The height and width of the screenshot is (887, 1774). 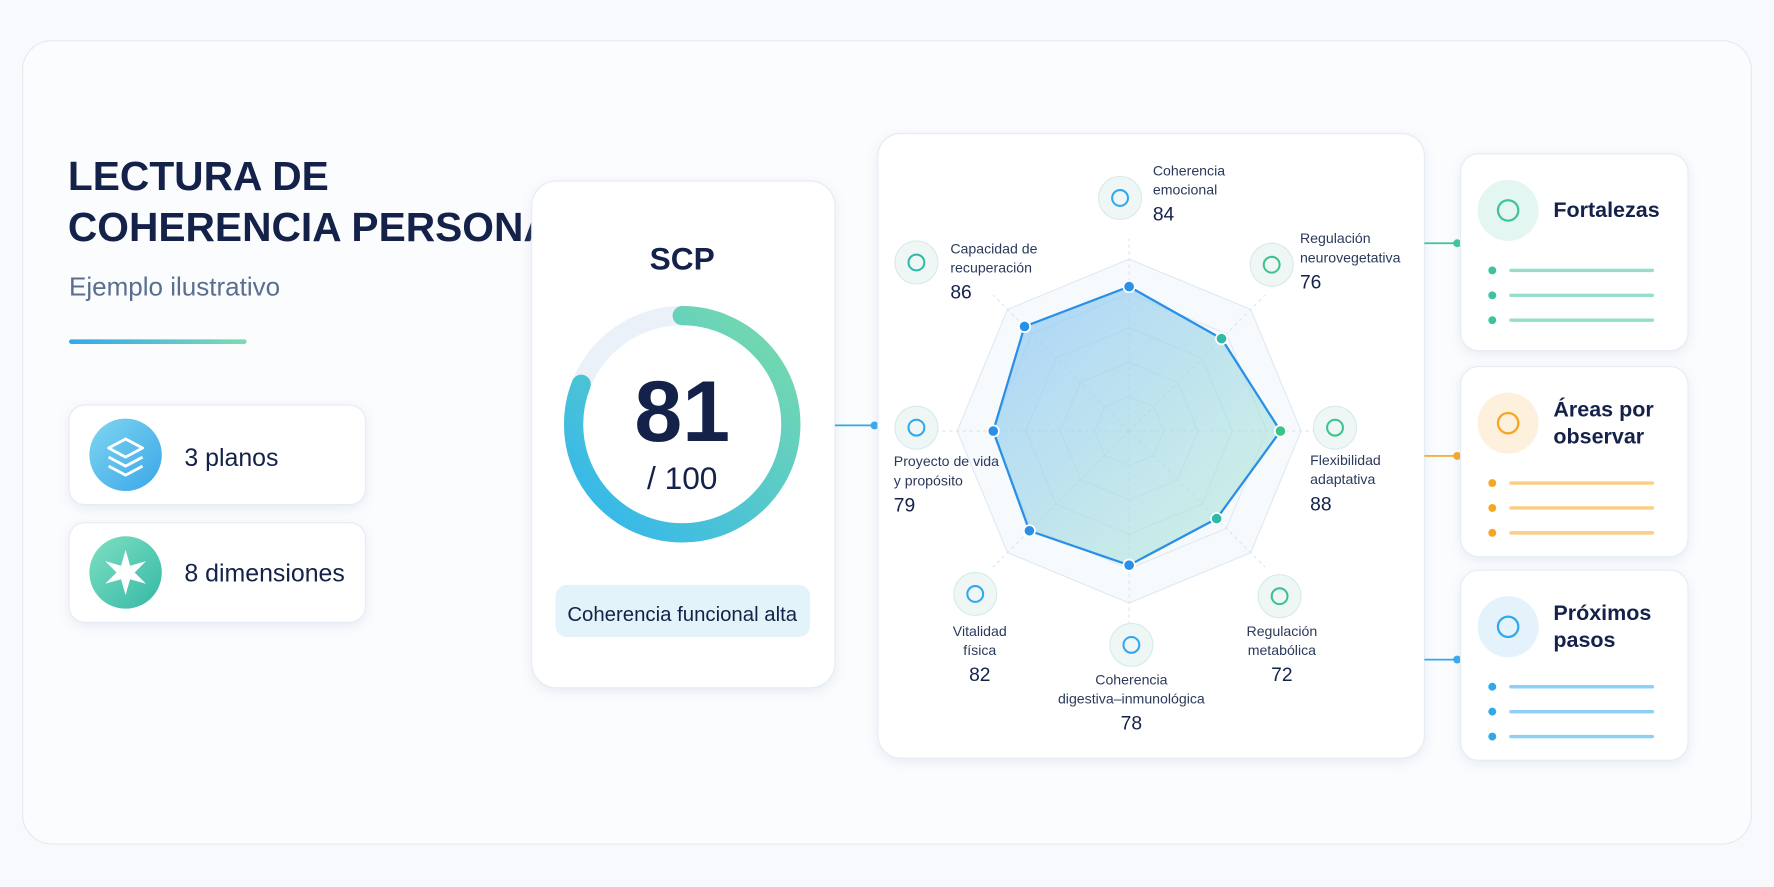 I want to click on dimension-label: recuperación, so click(x=991, y=268).